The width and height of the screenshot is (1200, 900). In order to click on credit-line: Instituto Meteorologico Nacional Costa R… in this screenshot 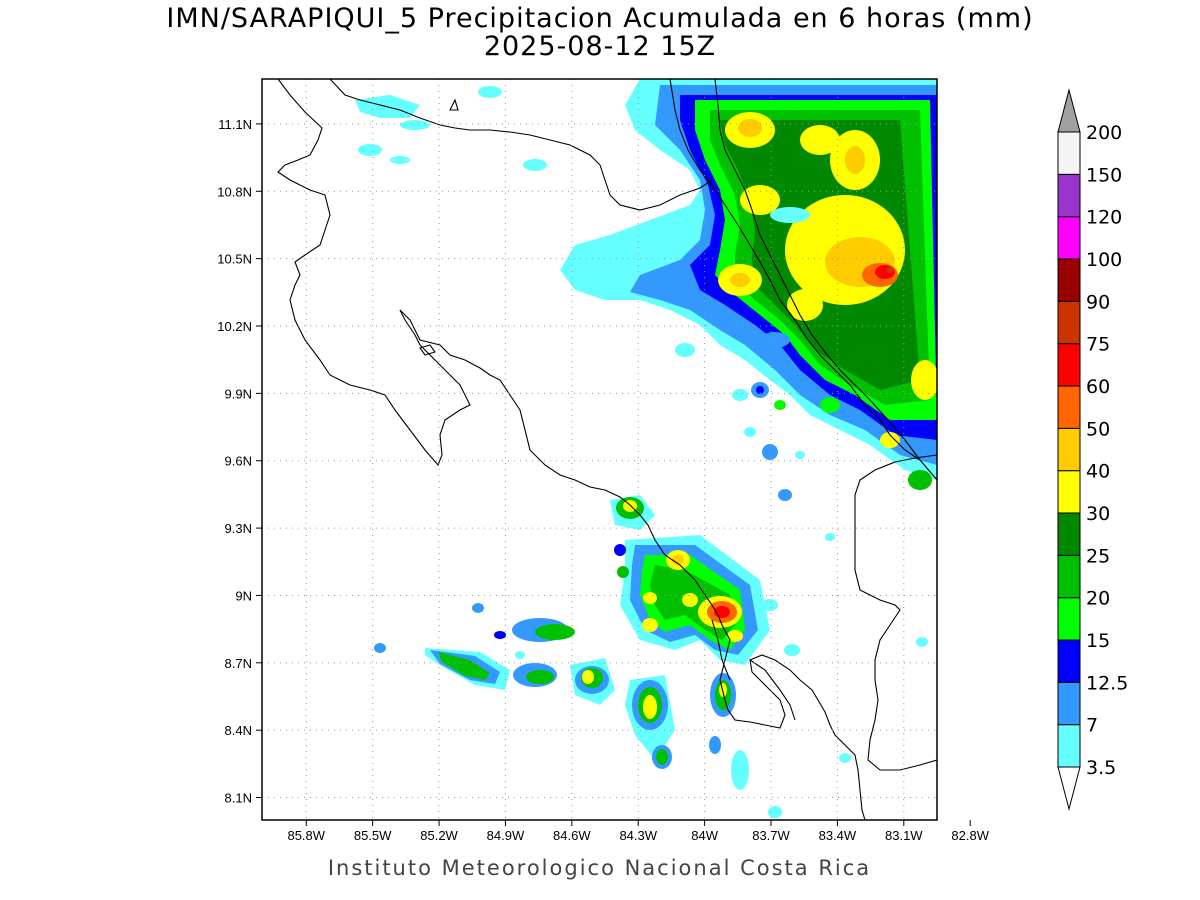, I will do `click(599, 868)`.